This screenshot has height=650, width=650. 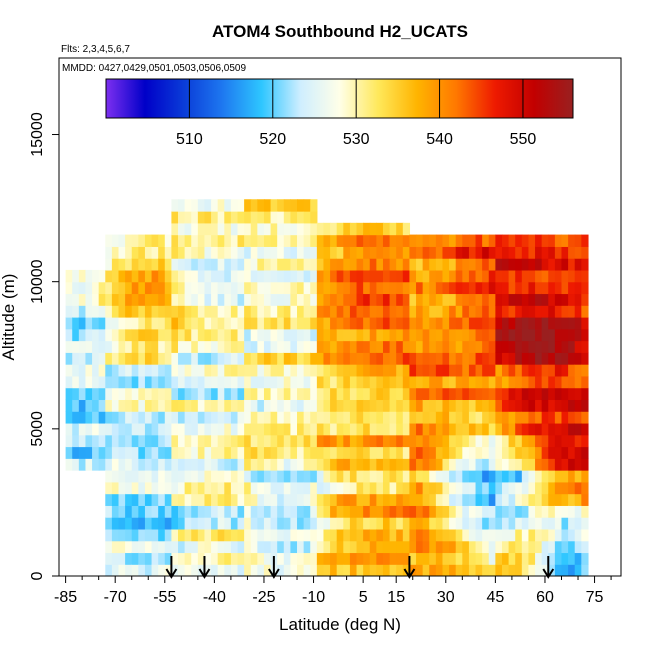 I want to click on colorbar-tick-label: 550, so click(x=523, y=139).